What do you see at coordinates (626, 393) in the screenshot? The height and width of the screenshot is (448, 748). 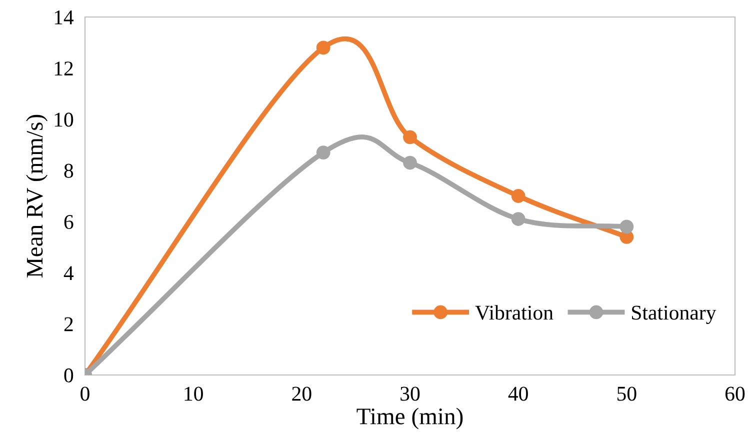 I see `x-tick-label: 50` at bounding box center [626, 393].